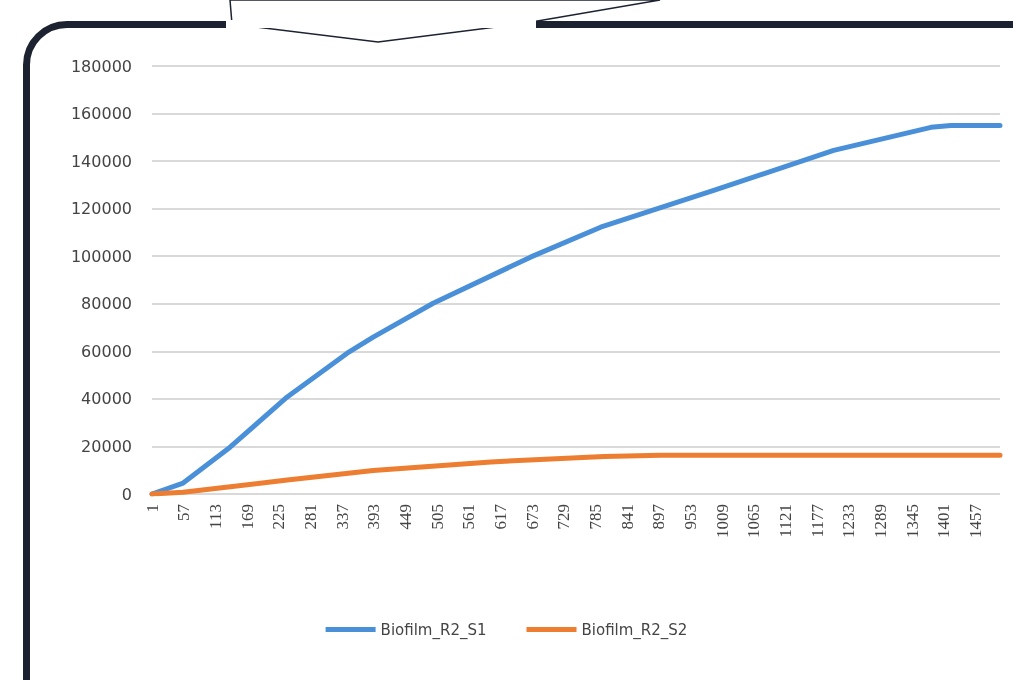  Describe the element at coordinates (722, 521) in the screenshot. I see `x-tick-label: 1009` at that location.